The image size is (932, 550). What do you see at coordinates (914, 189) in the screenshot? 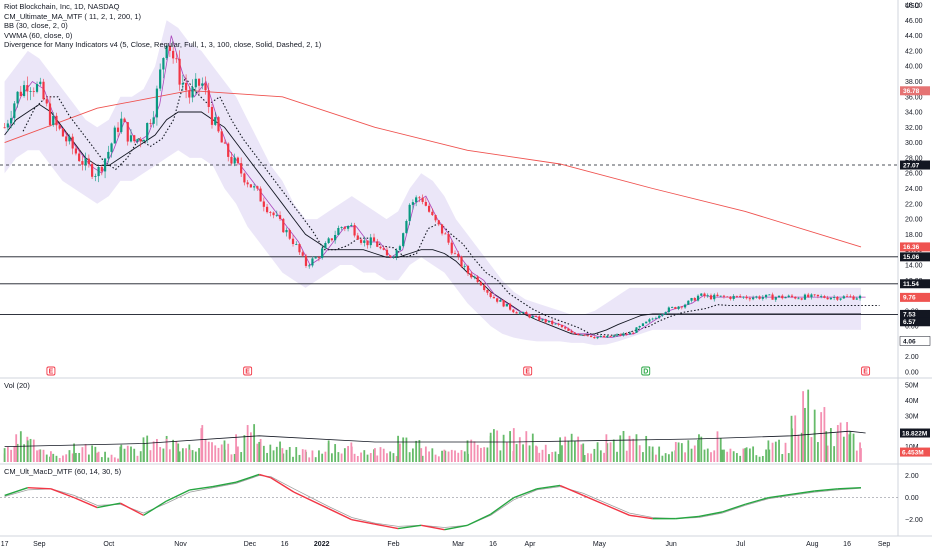
I see `price-tick-label: 24.00` at bounding box center [914, 189].